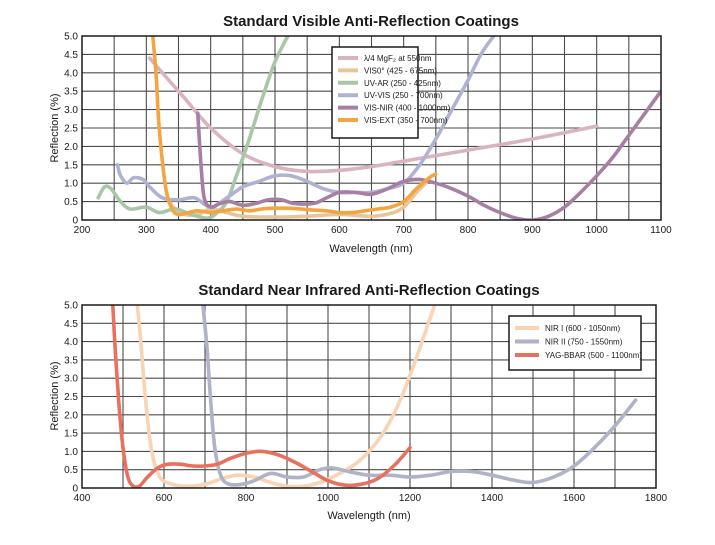 This screenshot has height=545, width=715. I want to click on chart-nir-ylabel: Reflection (%), so click(55, 395).